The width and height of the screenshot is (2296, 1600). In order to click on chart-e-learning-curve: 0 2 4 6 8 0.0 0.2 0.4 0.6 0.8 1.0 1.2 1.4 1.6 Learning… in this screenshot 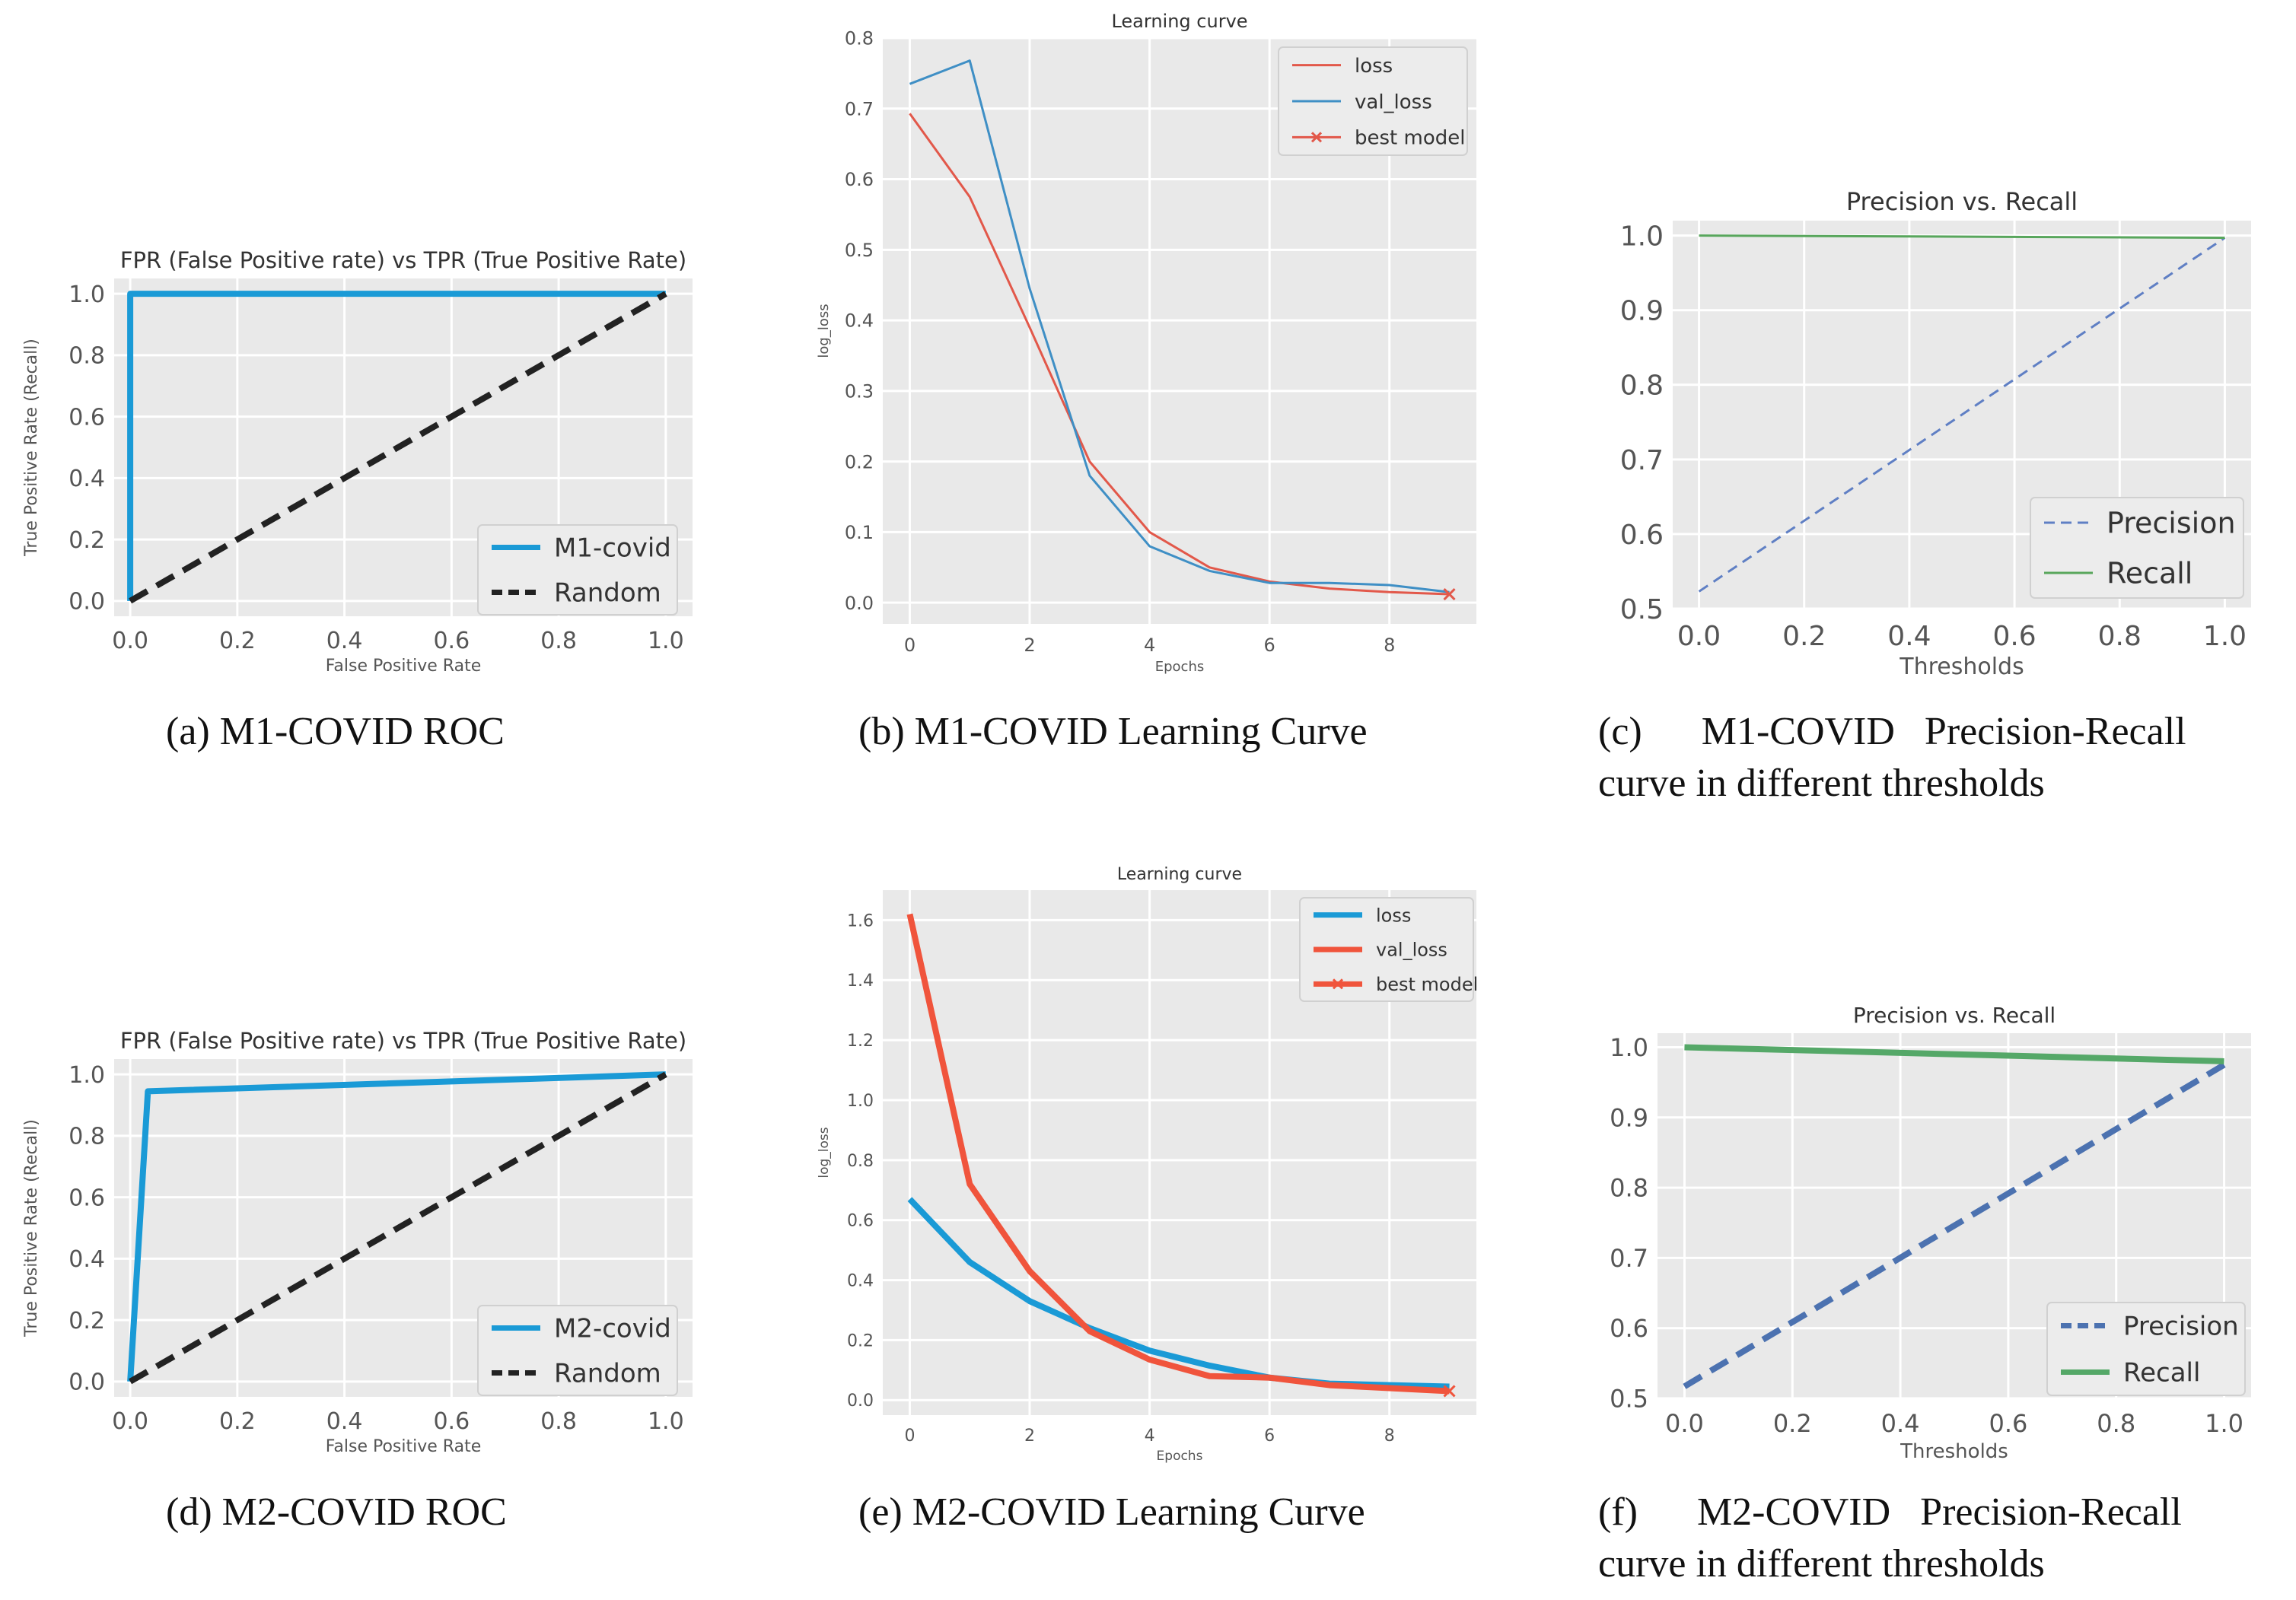, I will do `click(1147, 1164)`.